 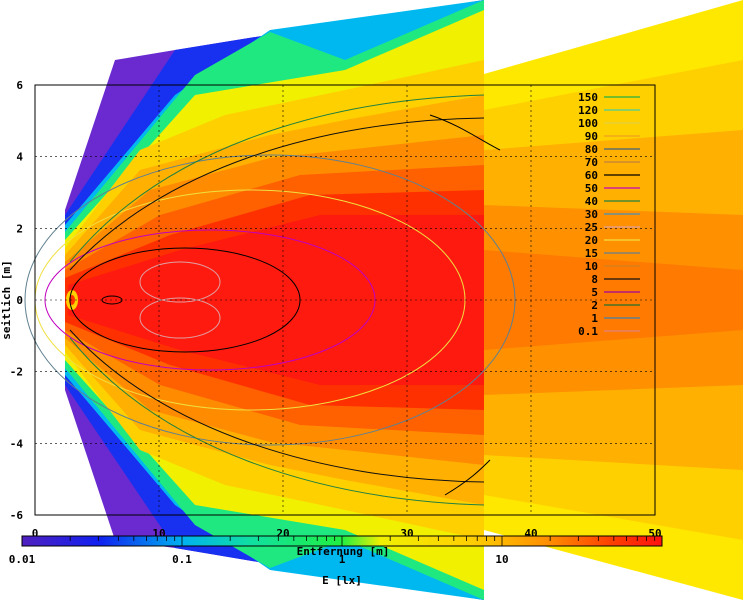 I want to click on legend-entry-label: 50, so click(x=591, y=188).